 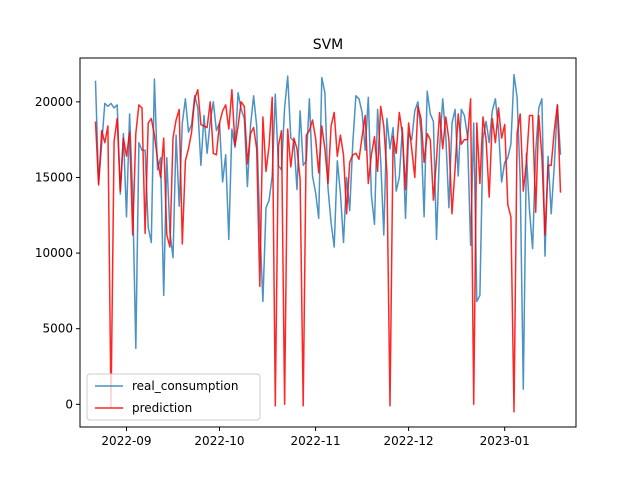 I want to click on x-tick-label: 2022-11, so click(x=316, y=441).